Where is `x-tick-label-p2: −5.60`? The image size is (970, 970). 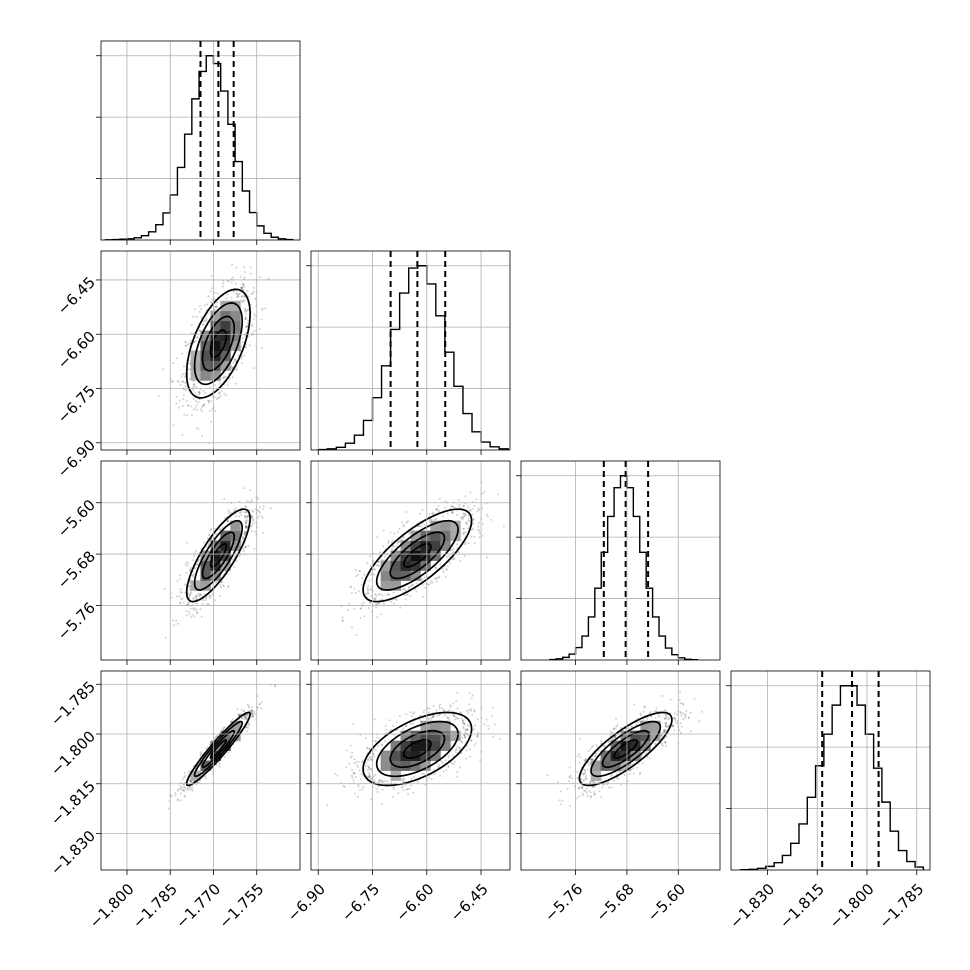 x-tick-label-p2: −5.60 is located at coordinates (666, 902).